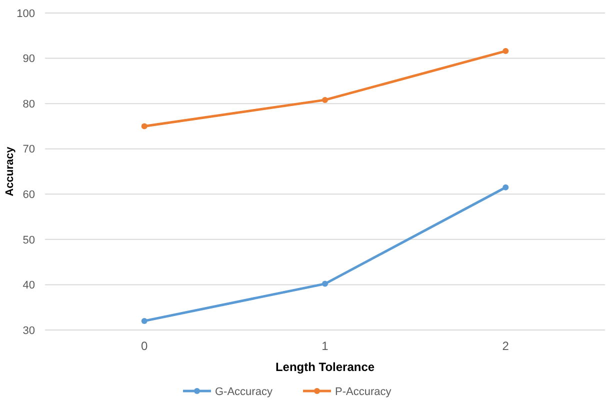 This screenshot has width=606, height=404. What do you see at coordinates (28, 150) in the screenshot?
I see `y-tick-label: 70` at bounding box center [28, 150].